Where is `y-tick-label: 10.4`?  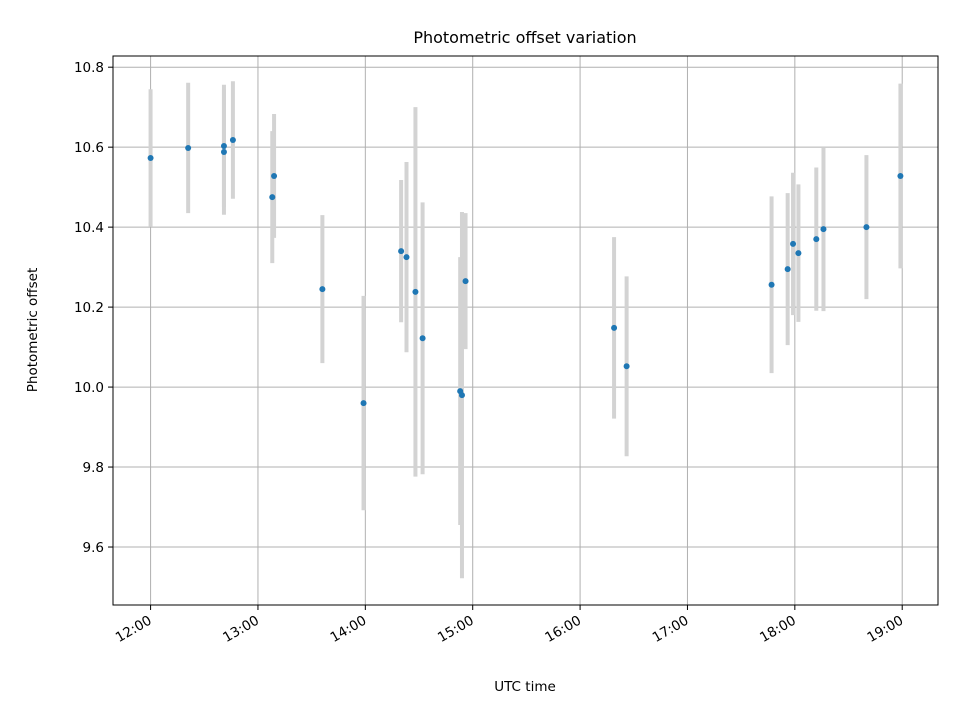
y-tick-label: 10.4 is located at coordinates (89, 228).